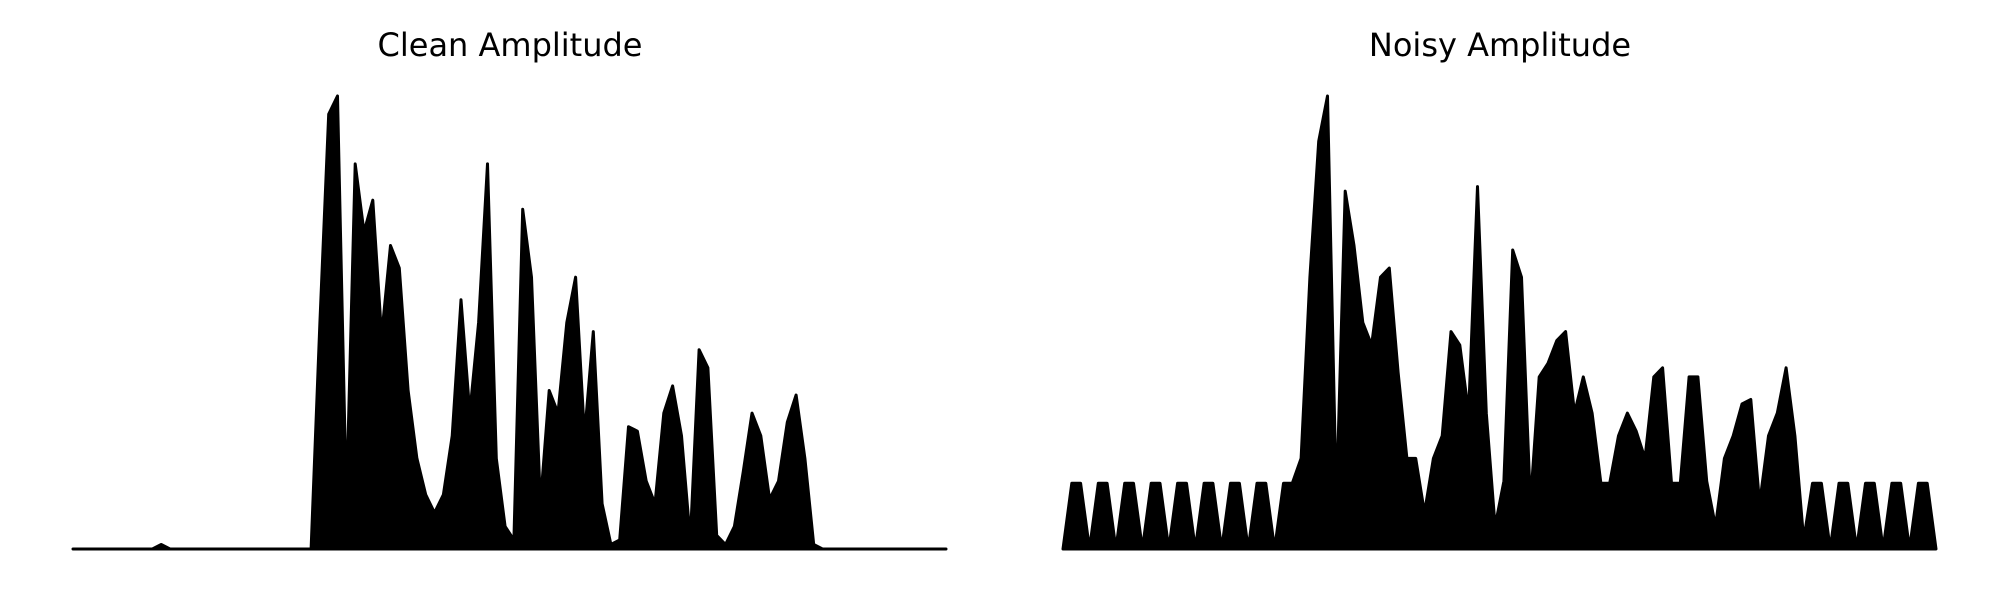 Image resolution: width=2000 pixels, height=600 pixels. Describe the element at coordinates (510, 45) in the screenshot. I see `chart-title: Clean Amplitude` at that location.